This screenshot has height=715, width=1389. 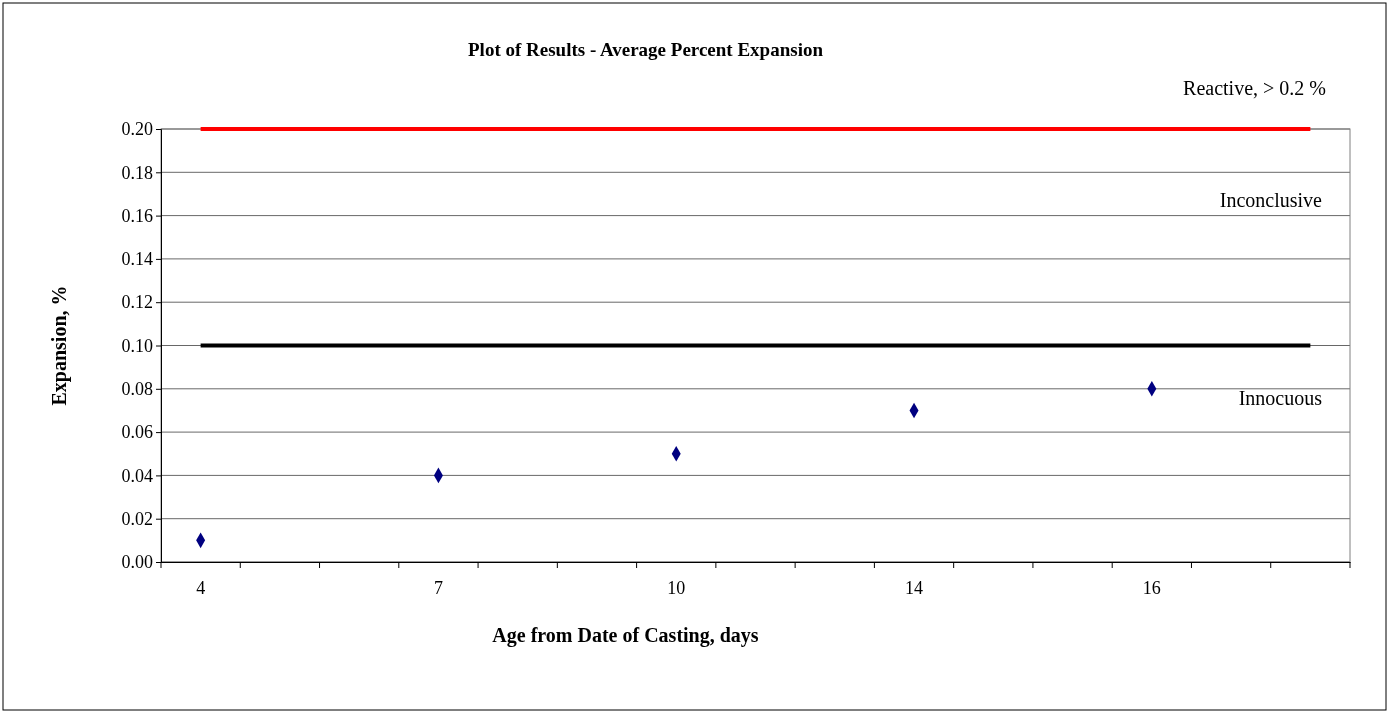 I want to click on x-tick-label: 7, so click(x=438, y=587).